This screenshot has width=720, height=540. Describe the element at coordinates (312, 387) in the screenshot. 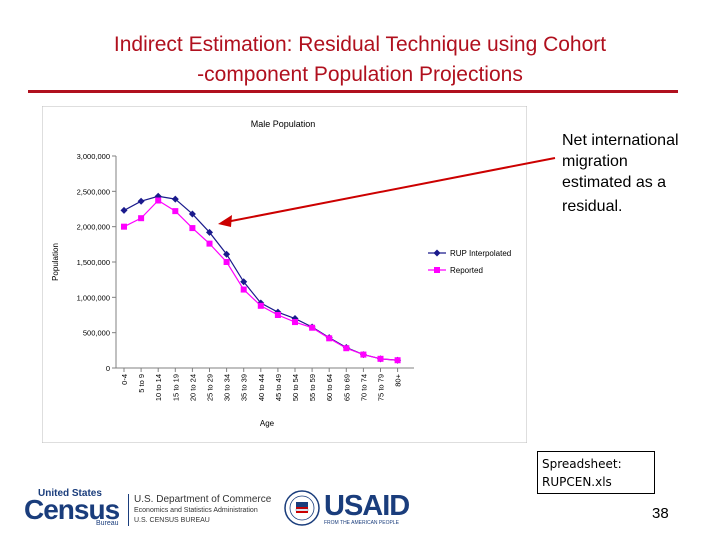

I see `x-tick-label: 55 to 59` at that location.